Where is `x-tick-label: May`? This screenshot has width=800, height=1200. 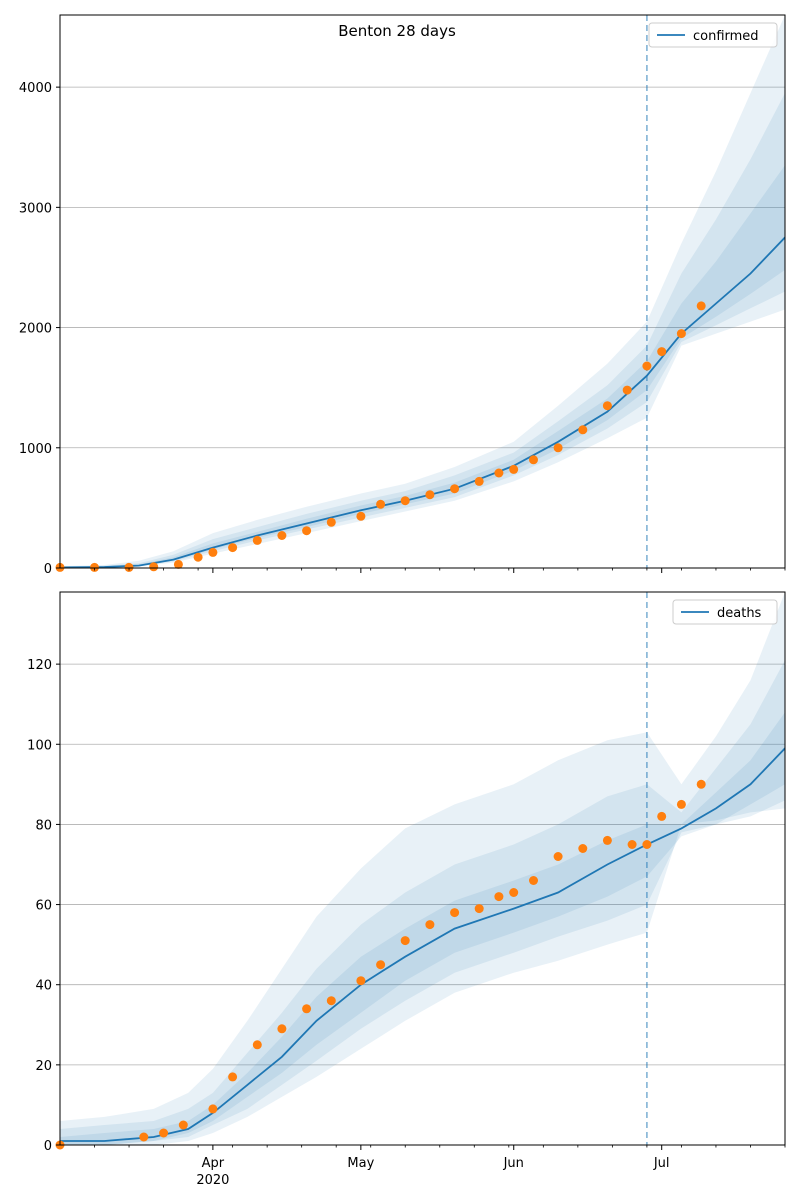
x-tick-label: May is located at coordinates (360, 1163).